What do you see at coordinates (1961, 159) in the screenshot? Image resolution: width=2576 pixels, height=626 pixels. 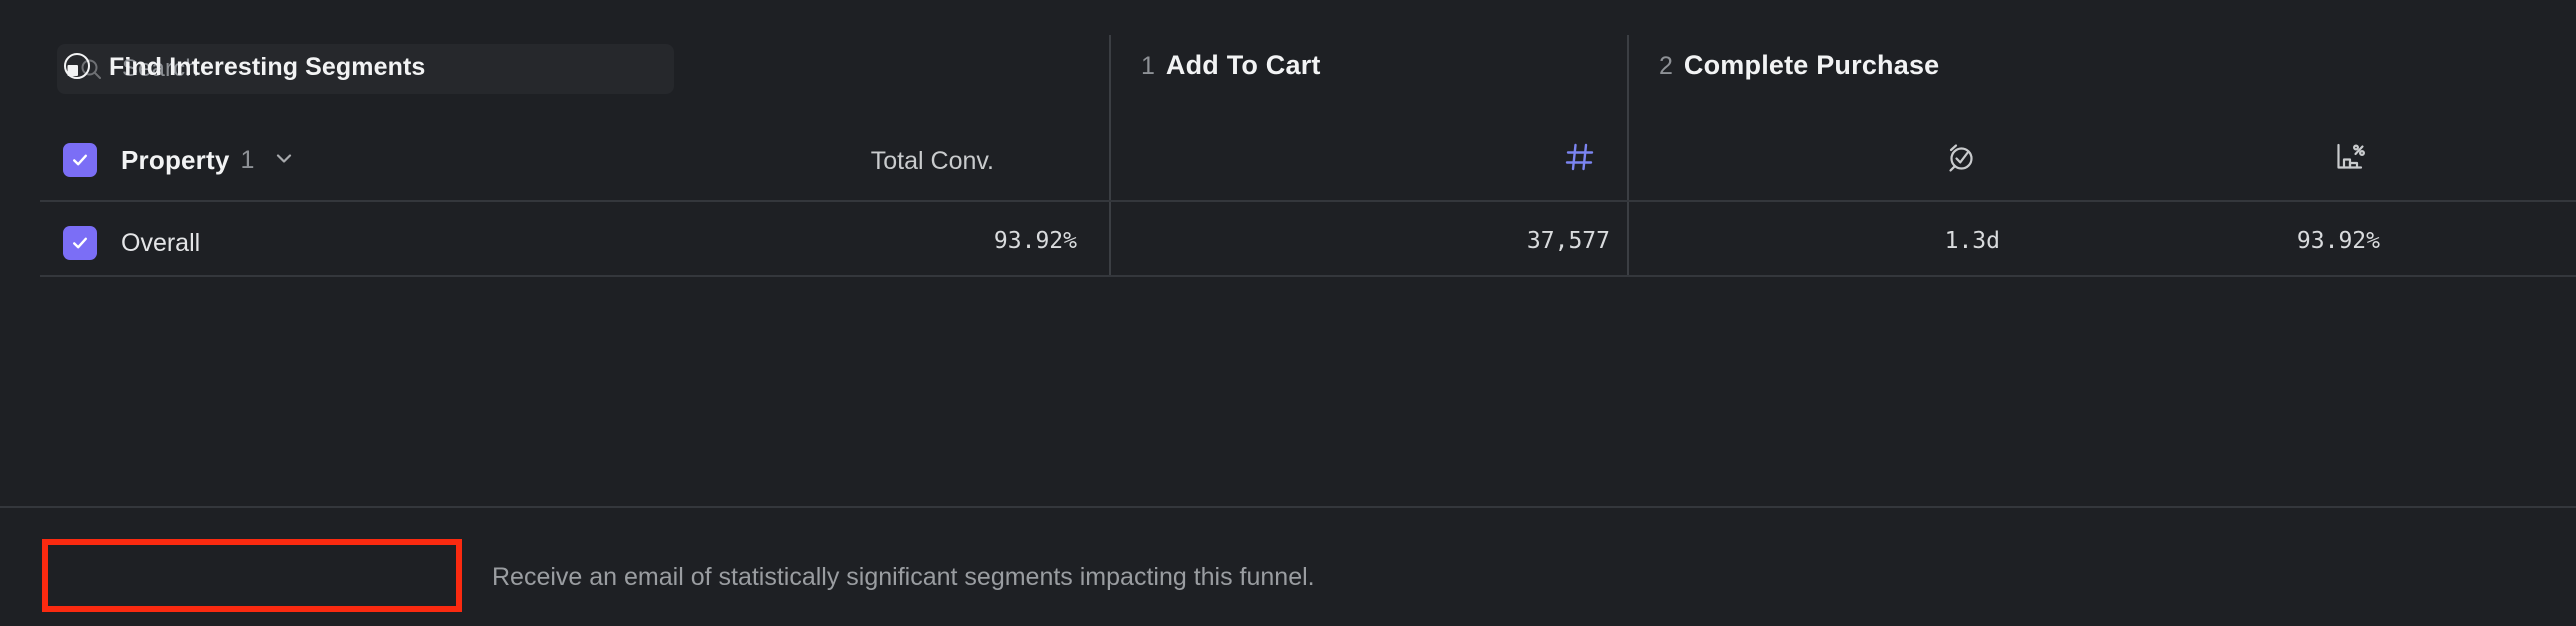 I see `clock-check-icon` at bounding box center [1961, 159].